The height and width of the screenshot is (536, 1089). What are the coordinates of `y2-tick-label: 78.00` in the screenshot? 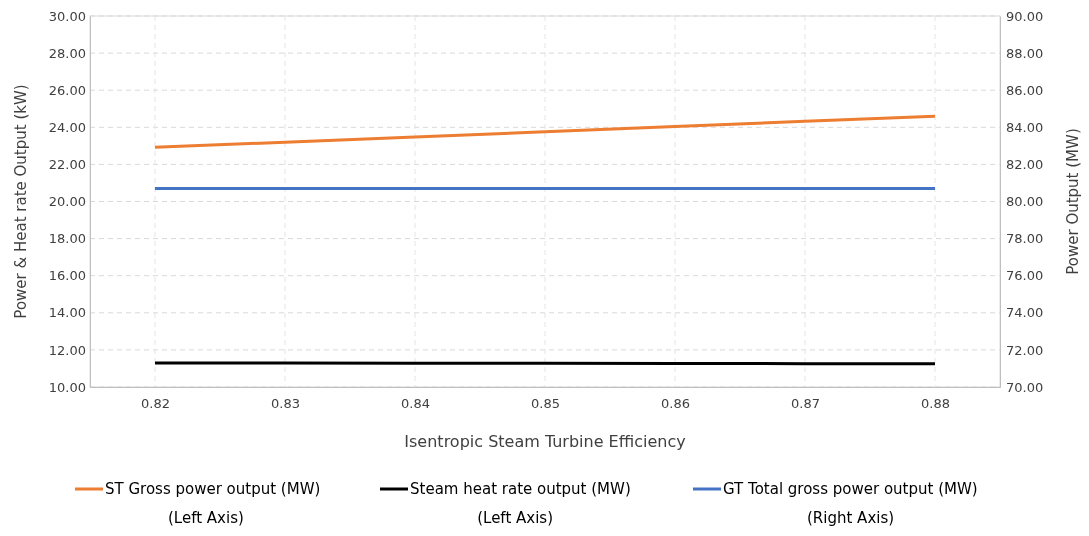 It's located at (1025, 239).